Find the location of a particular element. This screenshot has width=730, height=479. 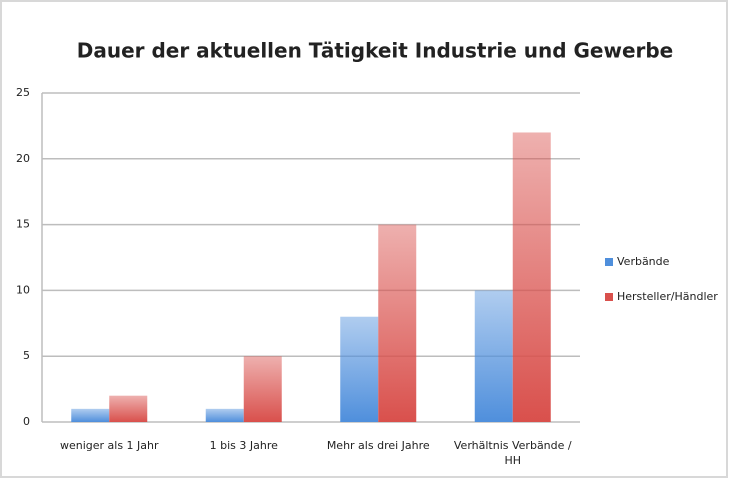

x-tick-label: Mehr als drei Jahre is located at coordinates (378, 445).